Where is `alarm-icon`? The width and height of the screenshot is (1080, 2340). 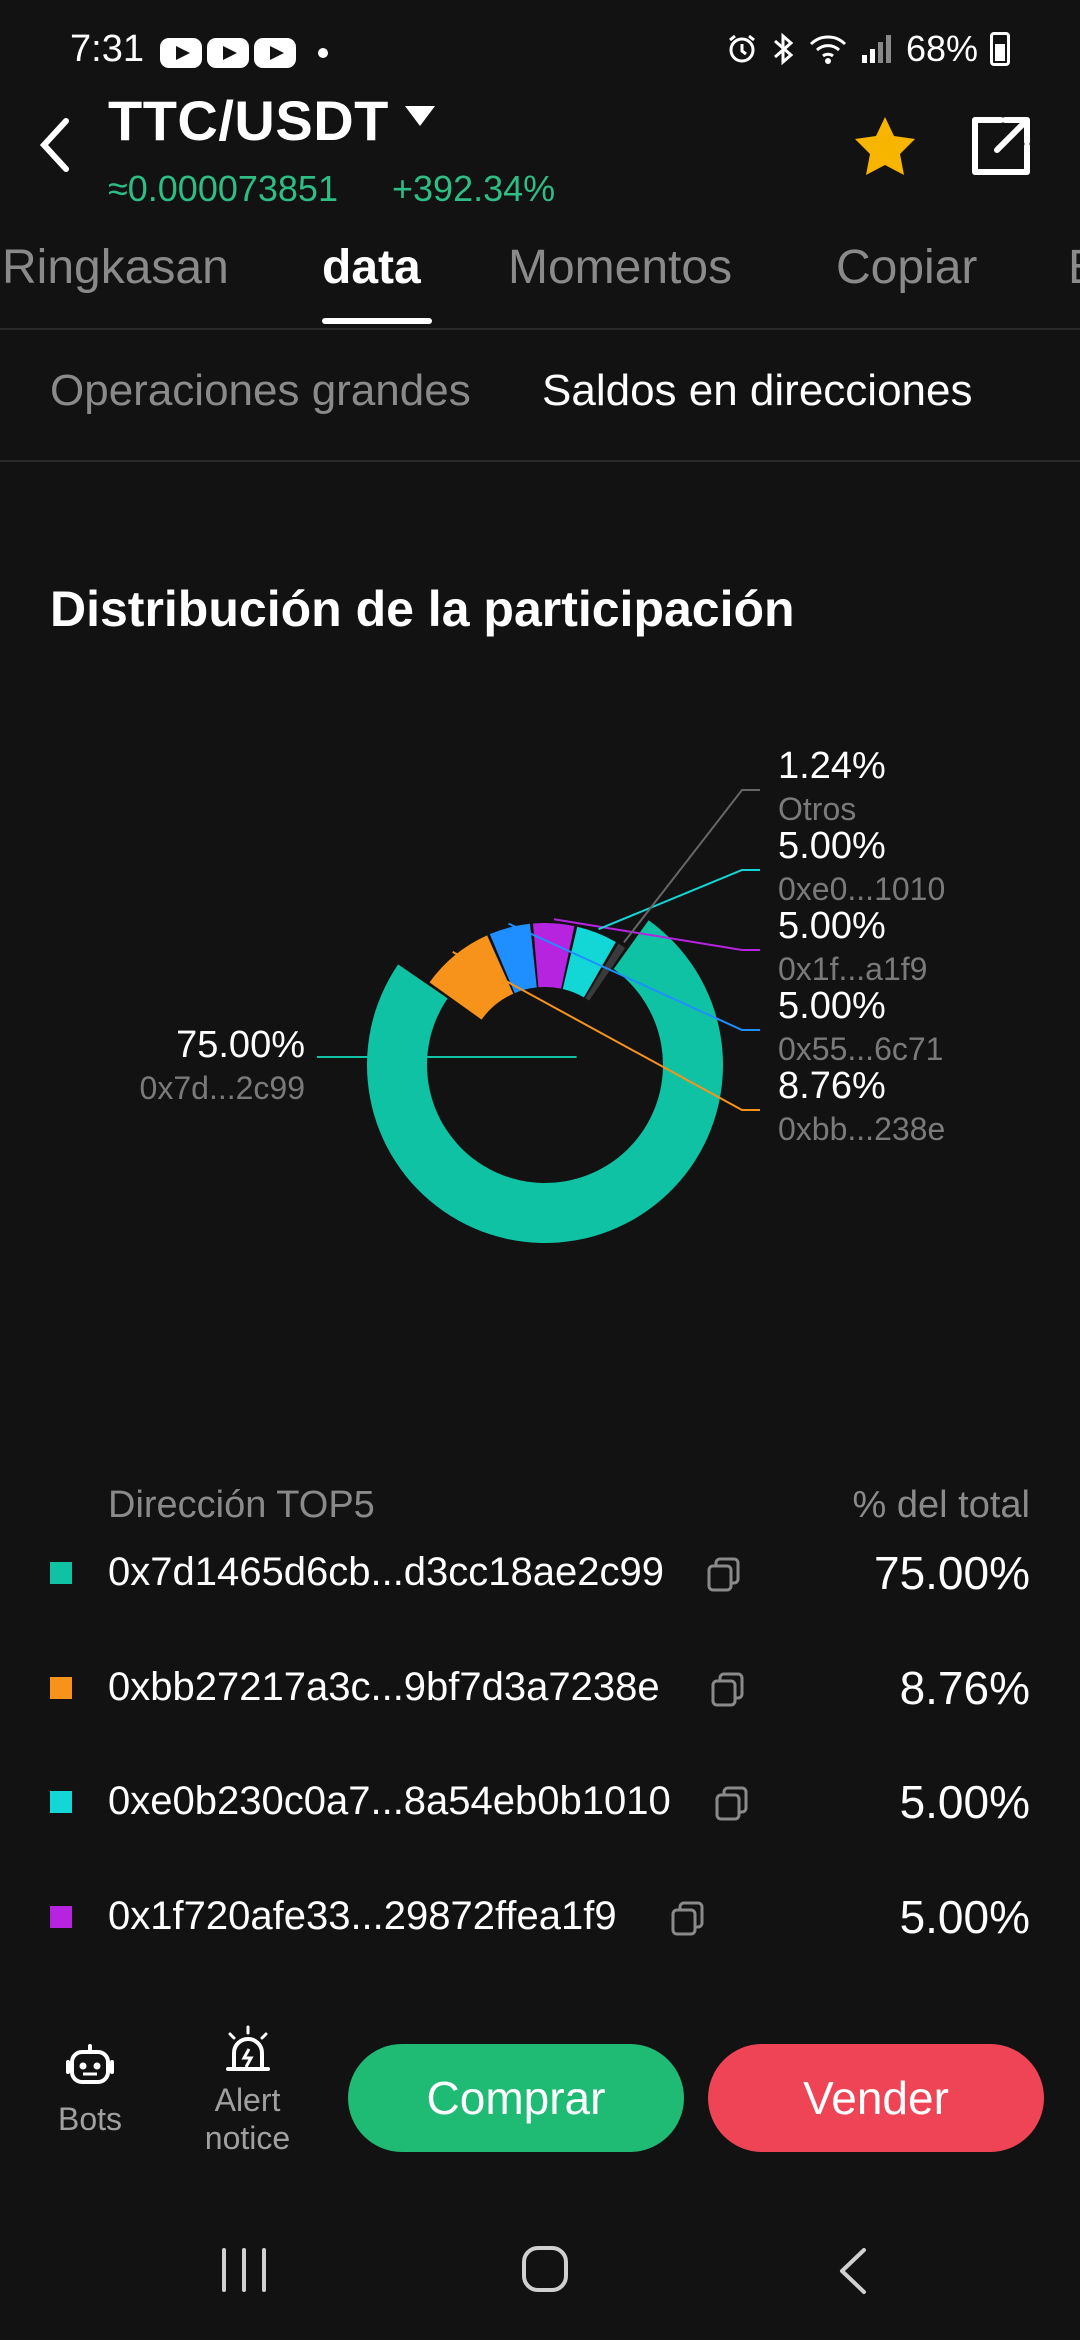
alarm-icon is located at coordinates (742, 48).